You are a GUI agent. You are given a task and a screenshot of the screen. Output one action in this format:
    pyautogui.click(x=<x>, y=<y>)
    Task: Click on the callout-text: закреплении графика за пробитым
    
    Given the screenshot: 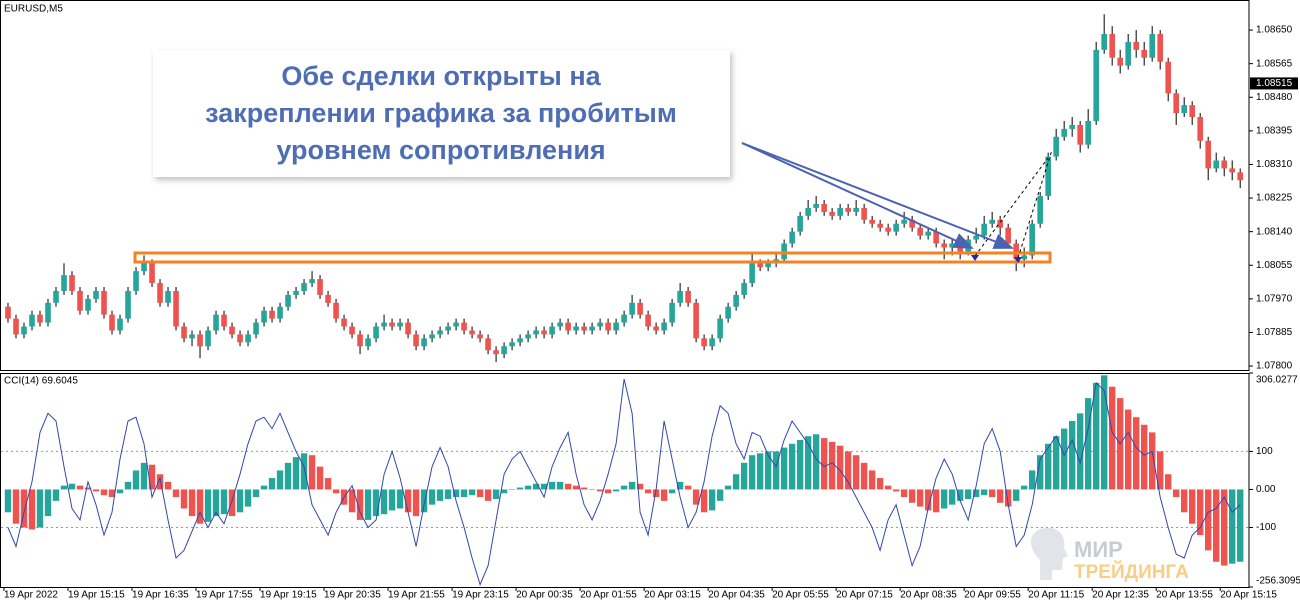 What is the action you would take?
    pyautogui.click(x=441, y=113)
    